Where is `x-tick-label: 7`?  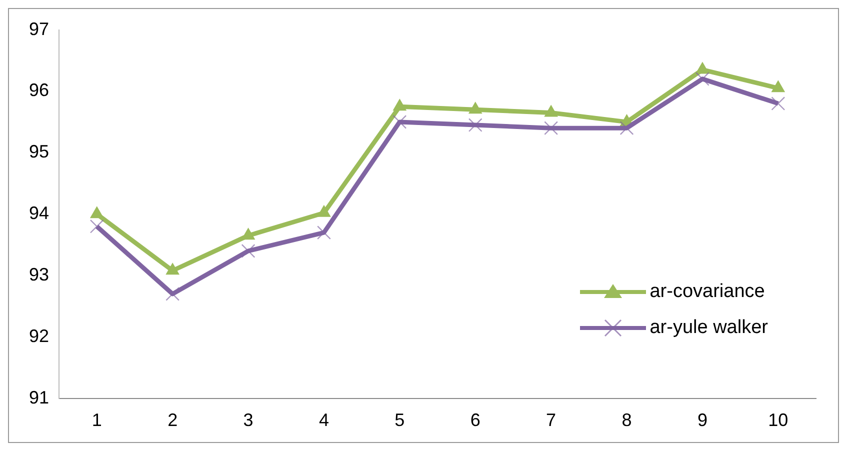 x-tick-label: 7 is located at coordinates (551, 420).